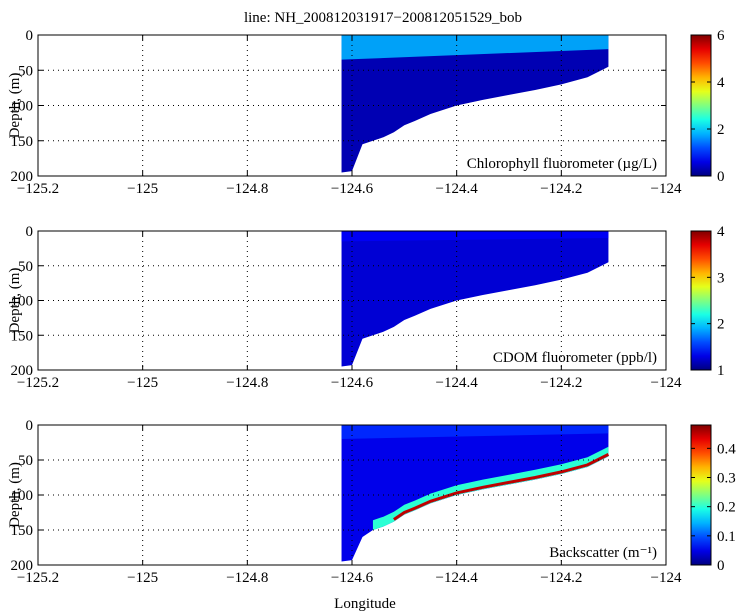 This screenshot has width=750, height=614. Describe the element at coordinates (501, 487) in the screenshot. I see `bottom-layer-core` at that location.